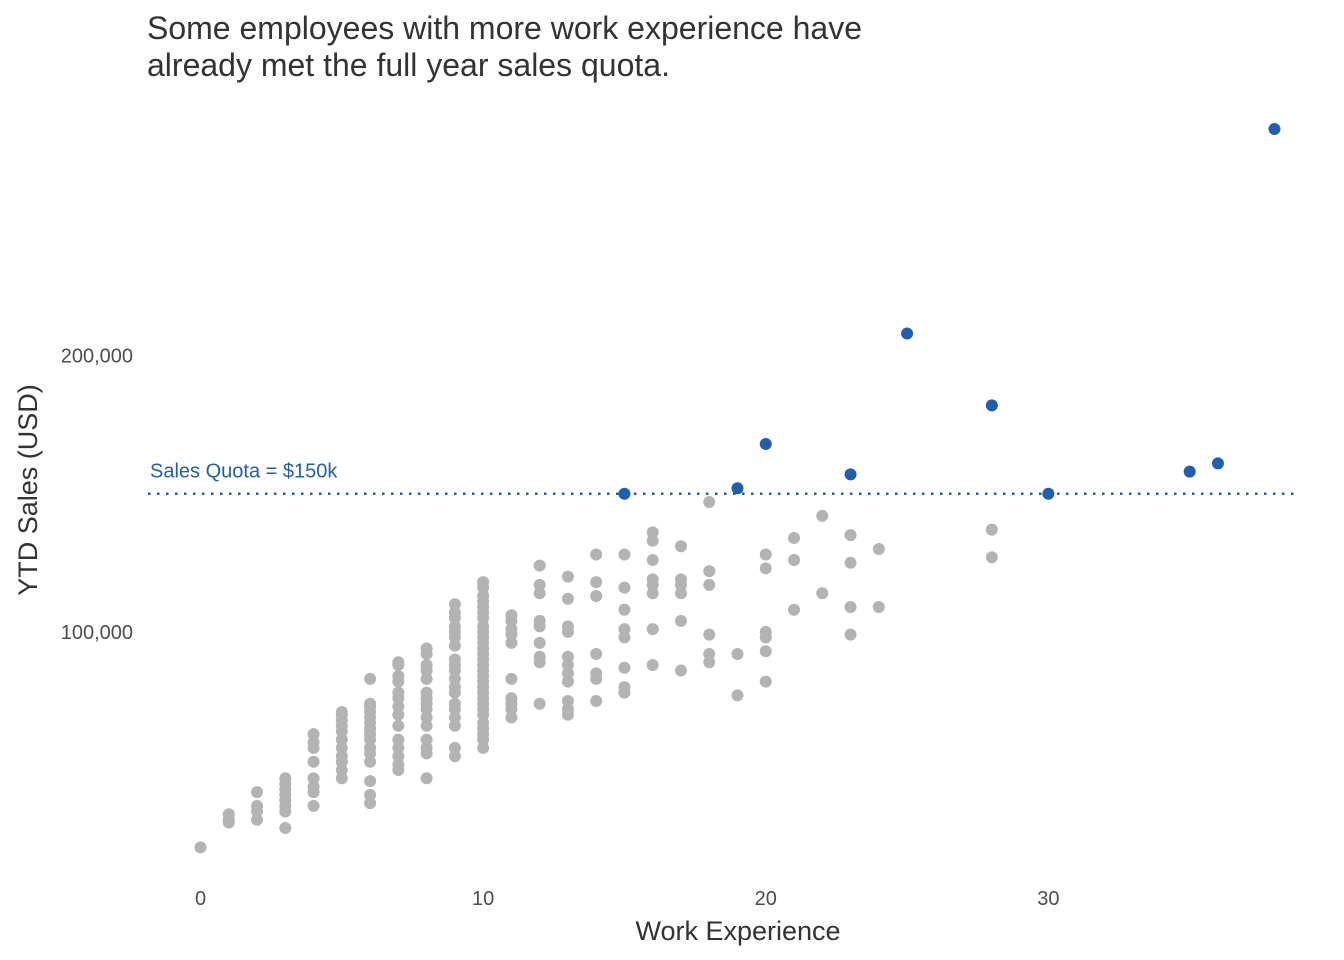 This screenshot has width=1344, height=960. Describe the element at coordinates (97, 495) in the screenshot. I see `y-axis-ticks: 100,000 200,000` at that location.